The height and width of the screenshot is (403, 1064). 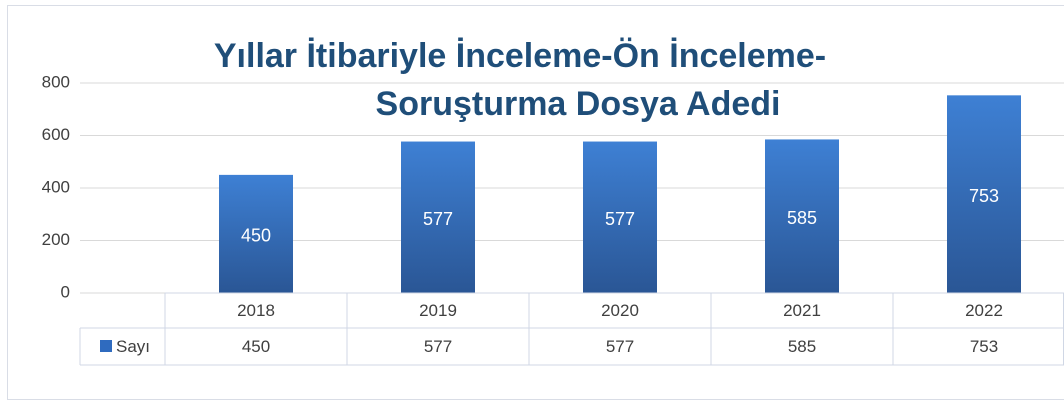 What do you see at coordinates (520, 56) in the screenshot?
I see `chart-title: Yıllar İtibariyle İnceleme-Ön İnceleme-` at bounding box center [520, 56].